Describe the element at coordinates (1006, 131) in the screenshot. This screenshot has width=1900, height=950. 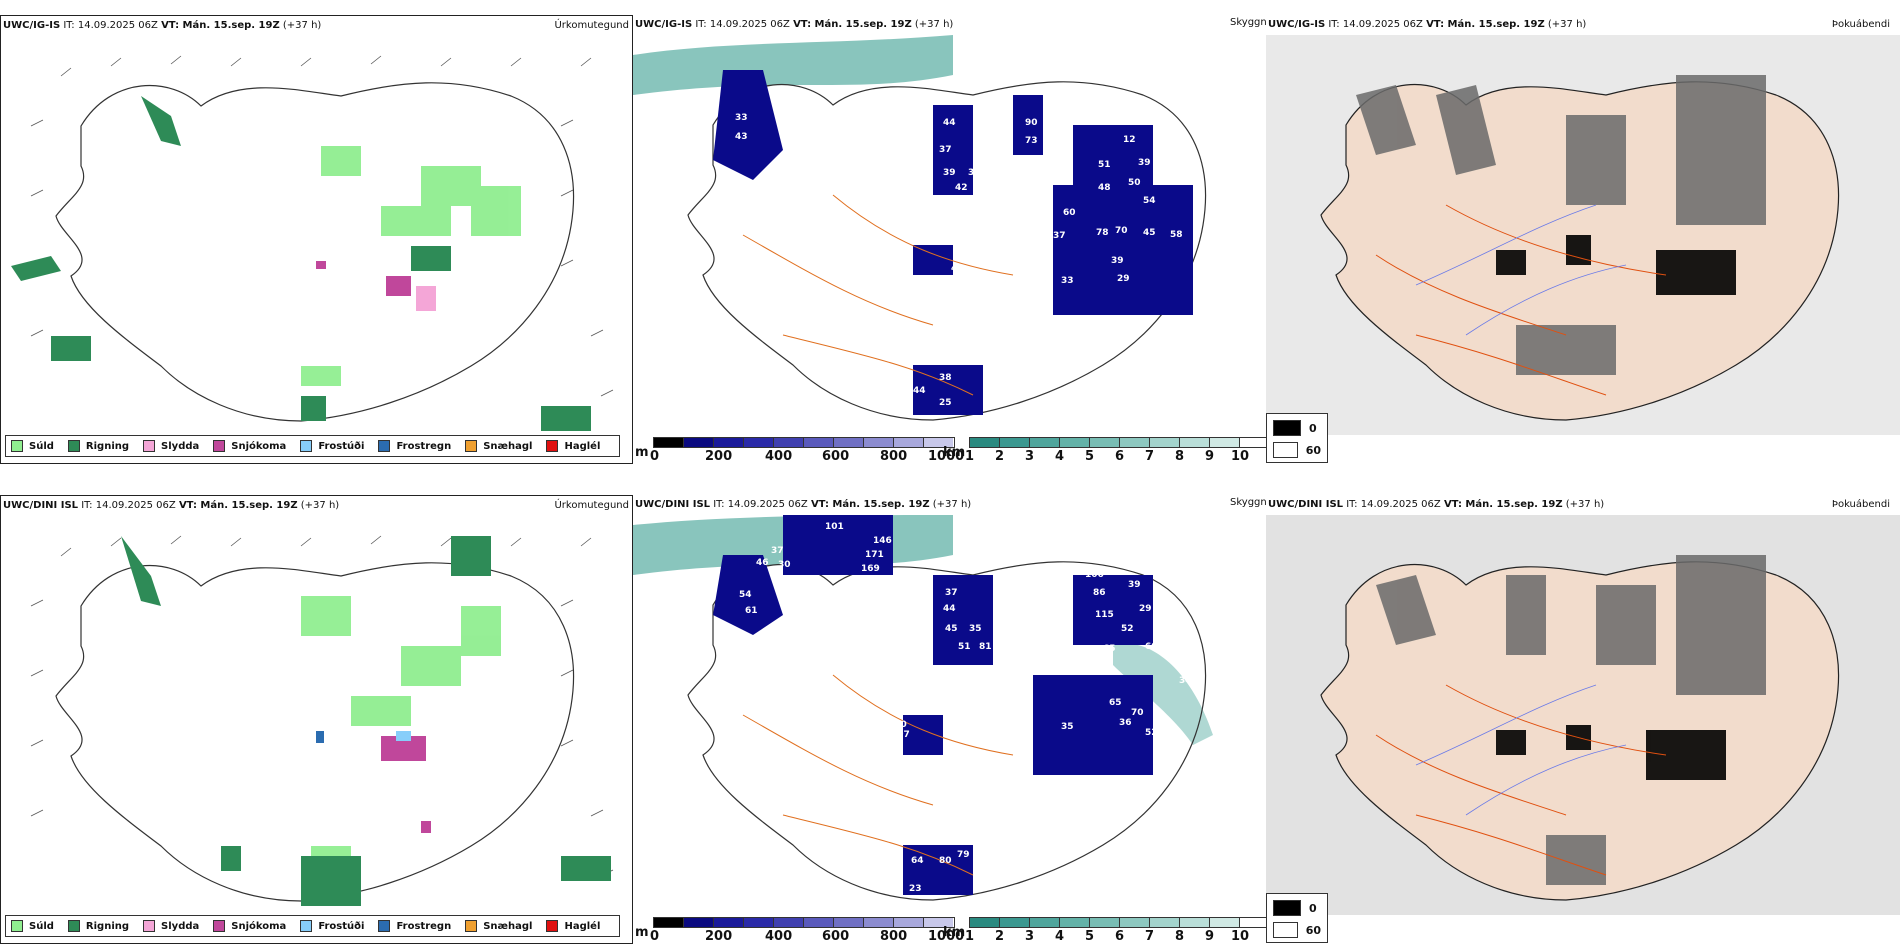
I see `svg-text: 36` at that location.